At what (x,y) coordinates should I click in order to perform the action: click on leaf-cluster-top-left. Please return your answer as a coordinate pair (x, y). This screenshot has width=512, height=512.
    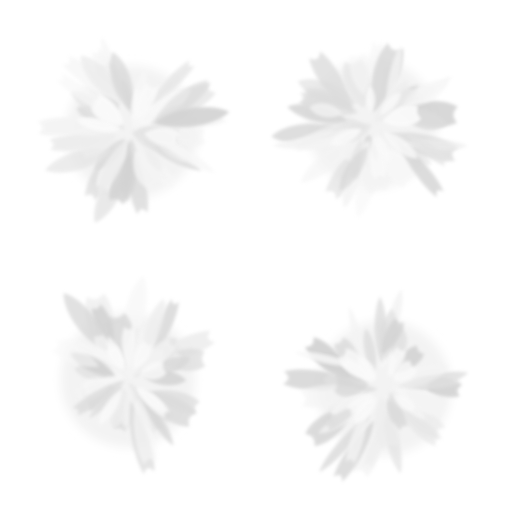
    Looking at the image, I should click on (133, 130).